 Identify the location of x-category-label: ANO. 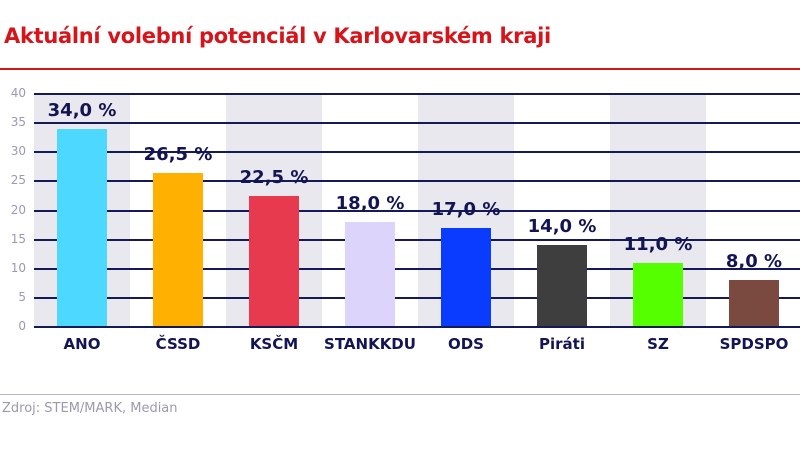
(82, 344).